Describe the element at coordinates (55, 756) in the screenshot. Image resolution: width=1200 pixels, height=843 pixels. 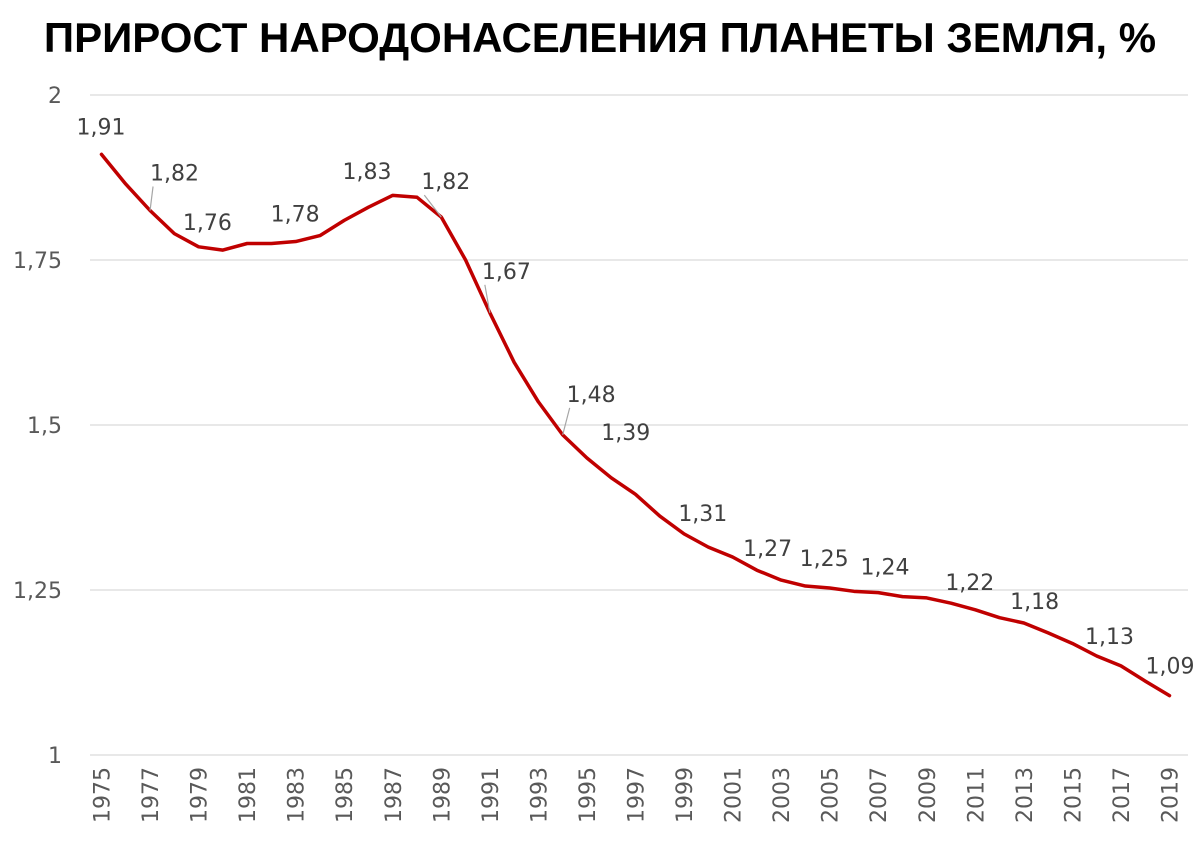
I see `y-tick-label: 1` at that location.